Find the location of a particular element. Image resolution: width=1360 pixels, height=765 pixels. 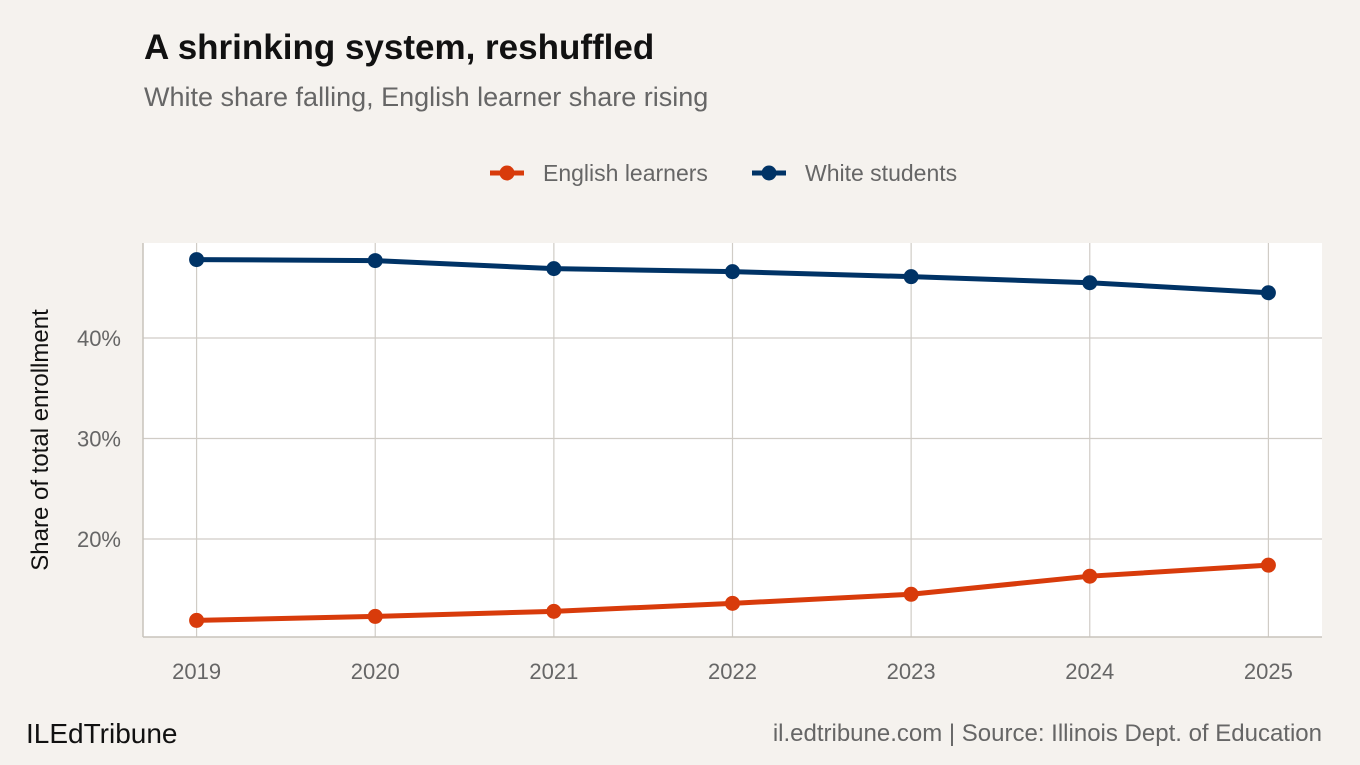

chart-title: A shrinking system, reshuffled is located at coordinates (399, 47).